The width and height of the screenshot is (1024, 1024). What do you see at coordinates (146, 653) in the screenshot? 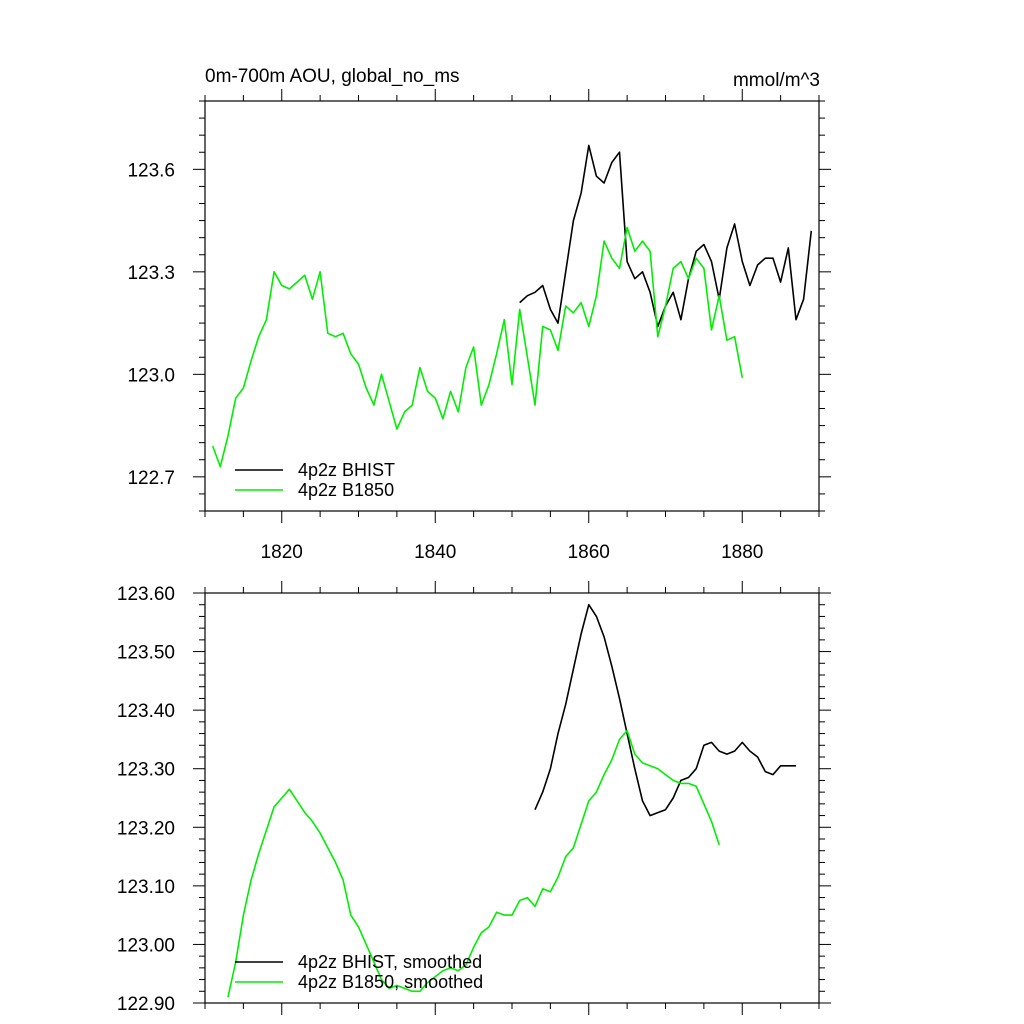
I see `y-tick-label: 123.50` at bounding box center [146, 653].